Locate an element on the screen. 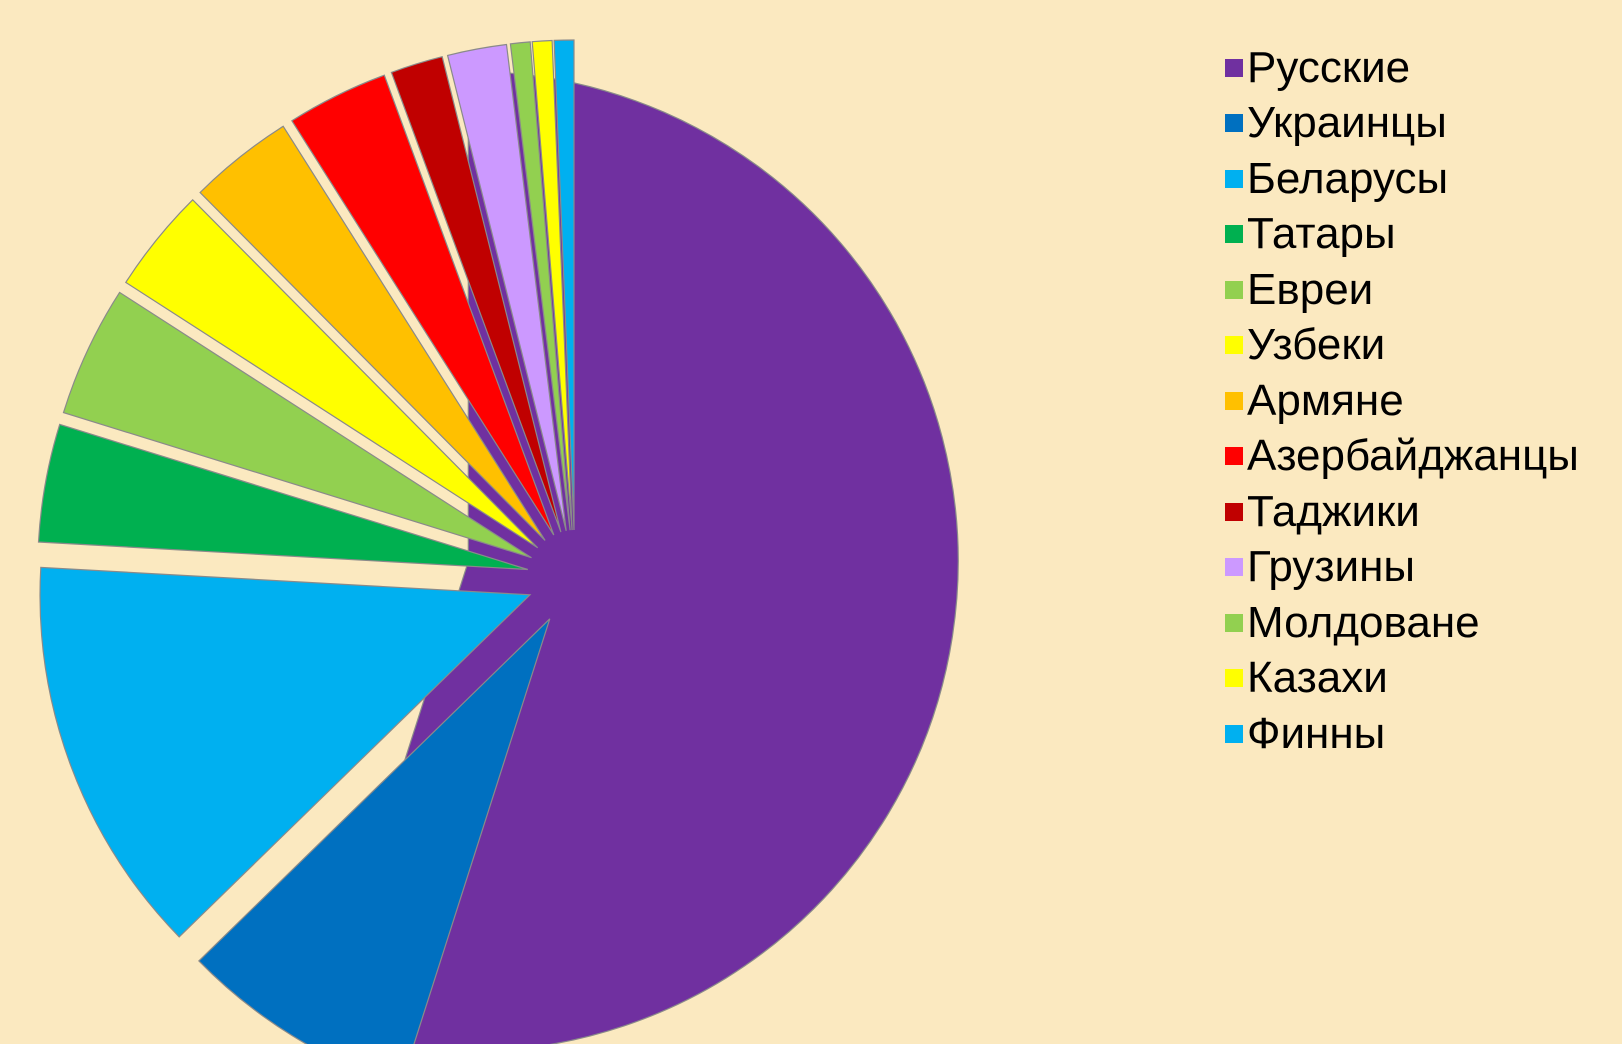 The height and width of the screenshot is (1044, 1622). legend-item: Украинцы is located at coordinates (1402, 124).